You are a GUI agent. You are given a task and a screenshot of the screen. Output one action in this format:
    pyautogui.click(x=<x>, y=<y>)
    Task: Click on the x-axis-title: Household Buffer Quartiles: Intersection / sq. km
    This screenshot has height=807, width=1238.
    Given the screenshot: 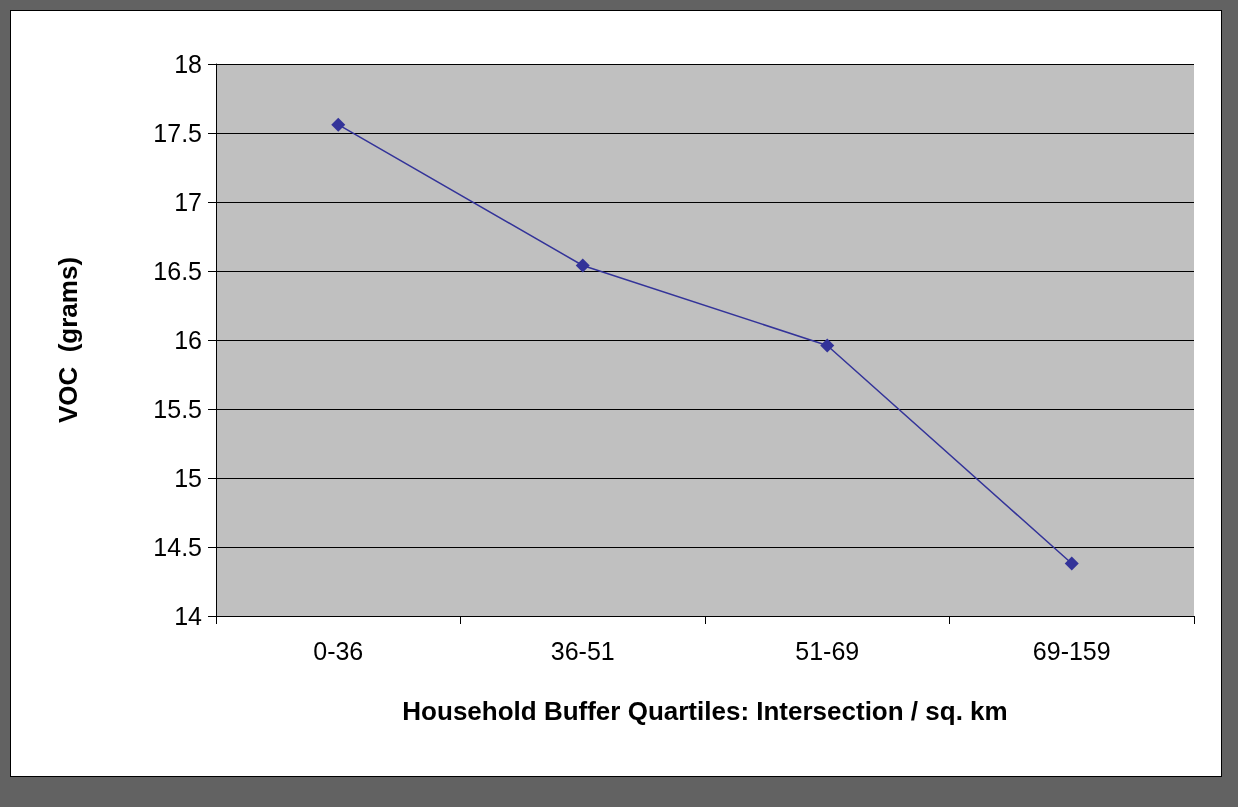 What is the action you would take?
    pyautogui.click(x=705, y=711)
    